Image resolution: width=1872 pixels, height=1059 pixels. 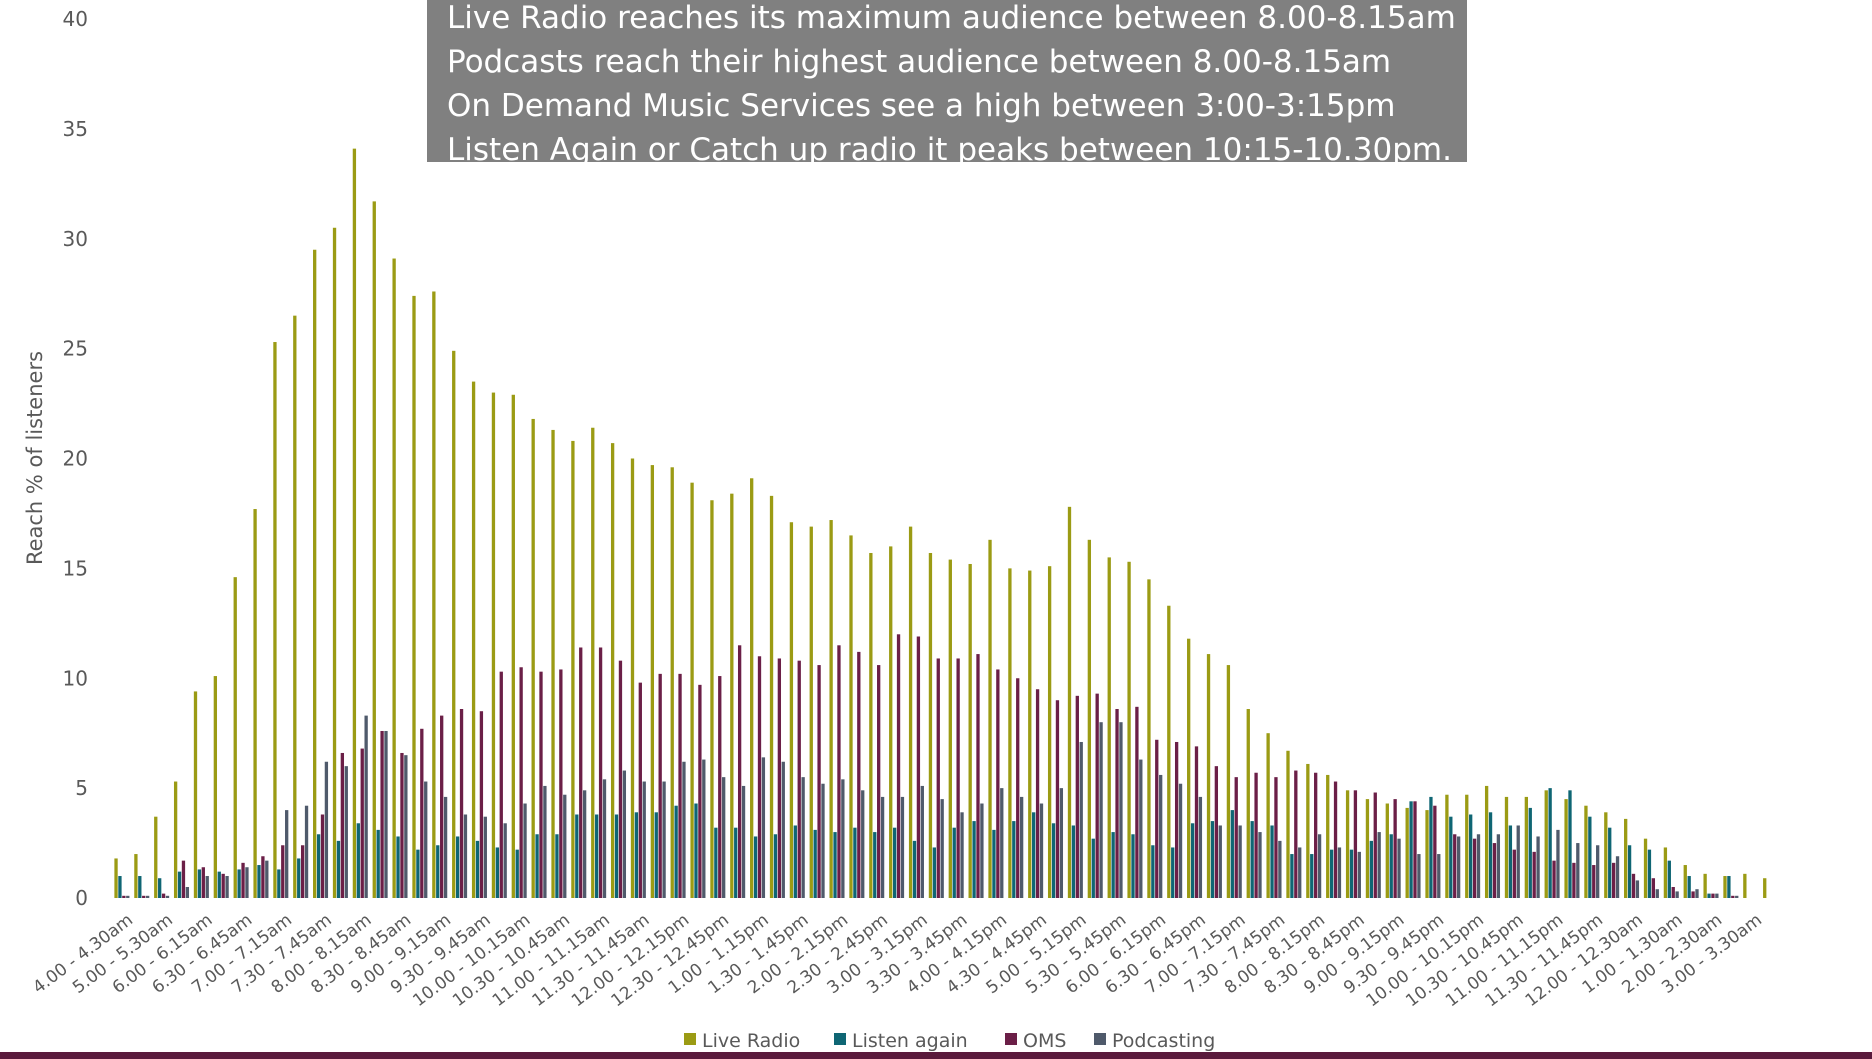 I want to click on y-tick-label: 25, so click(x=75, y=349).